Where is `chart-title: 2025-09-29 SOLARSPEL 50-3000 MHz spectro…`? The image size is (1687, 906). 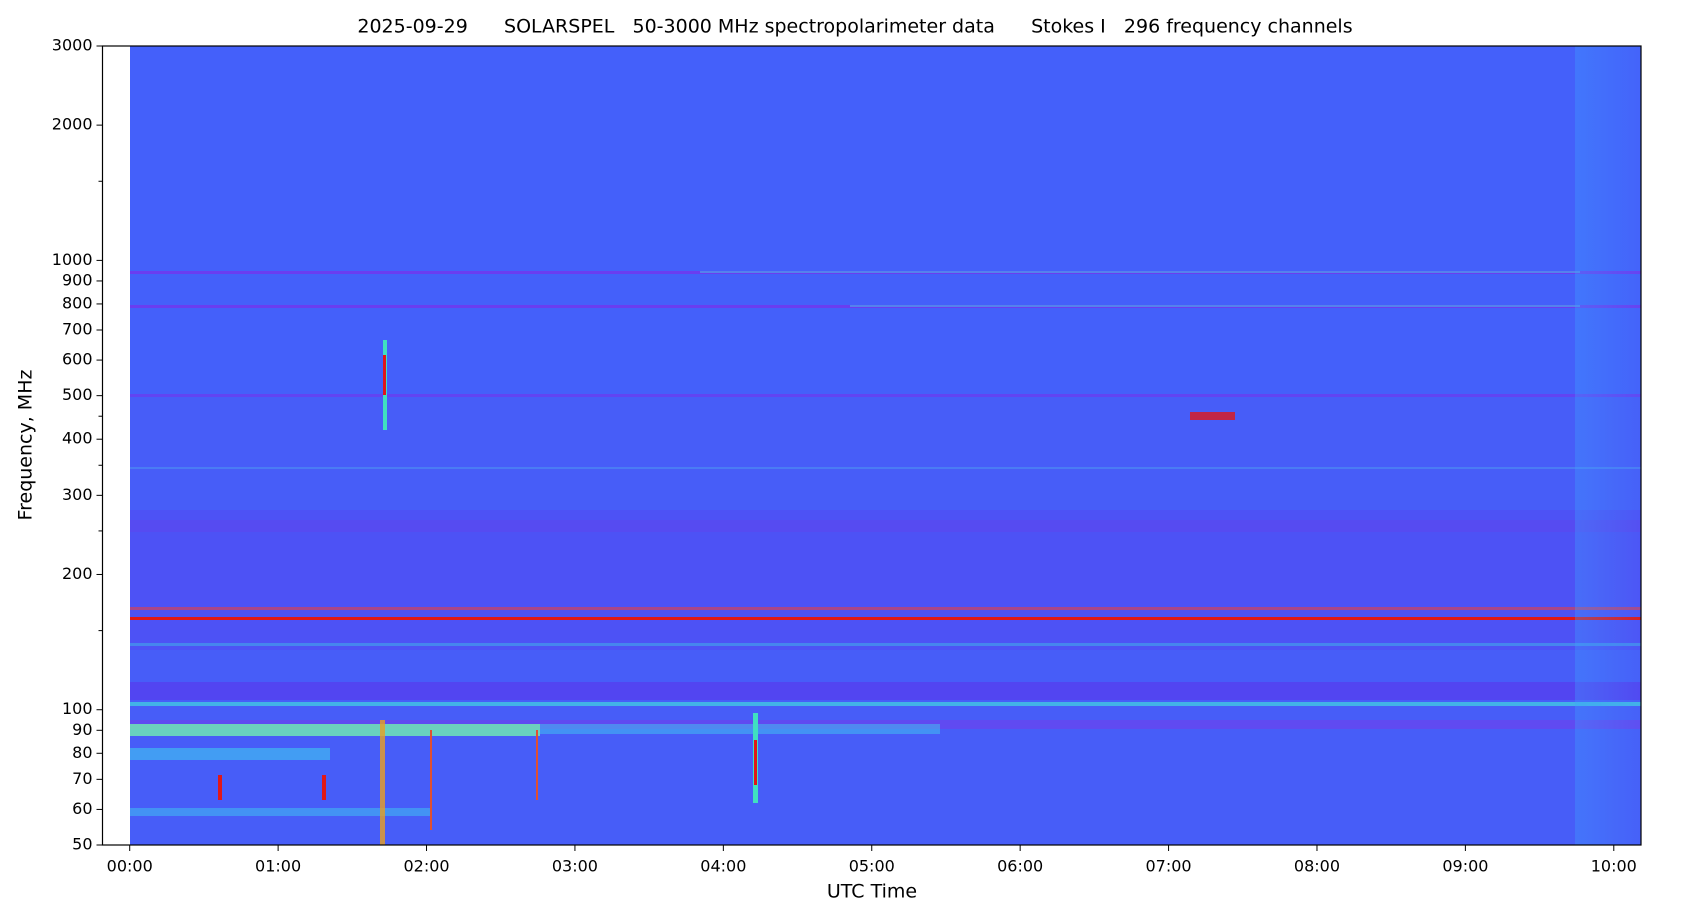
chart-title: 2025-09-29 SOLARSPEL 50-3000 MHz spectro… is located at coordinates (854, 27).